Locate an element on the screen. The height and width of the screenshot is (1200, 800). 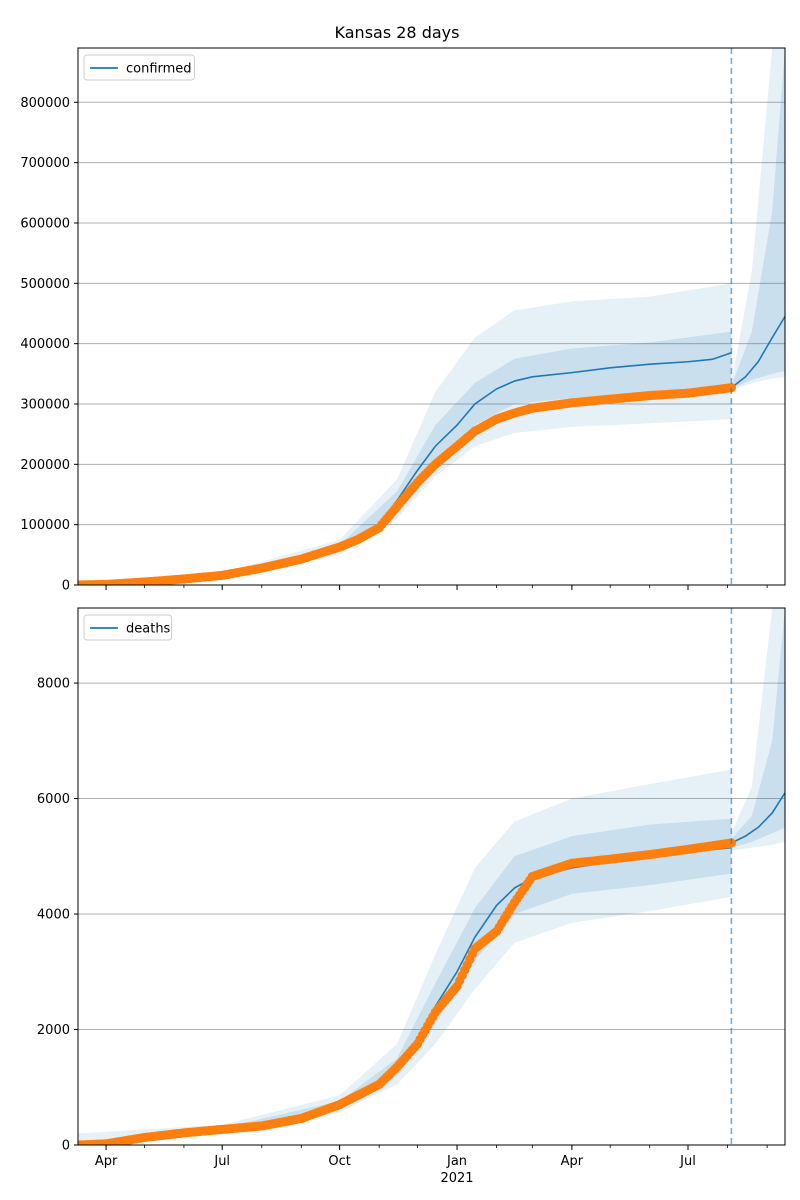
y-tick-label: 300000 is located at coordinates (45, 404).